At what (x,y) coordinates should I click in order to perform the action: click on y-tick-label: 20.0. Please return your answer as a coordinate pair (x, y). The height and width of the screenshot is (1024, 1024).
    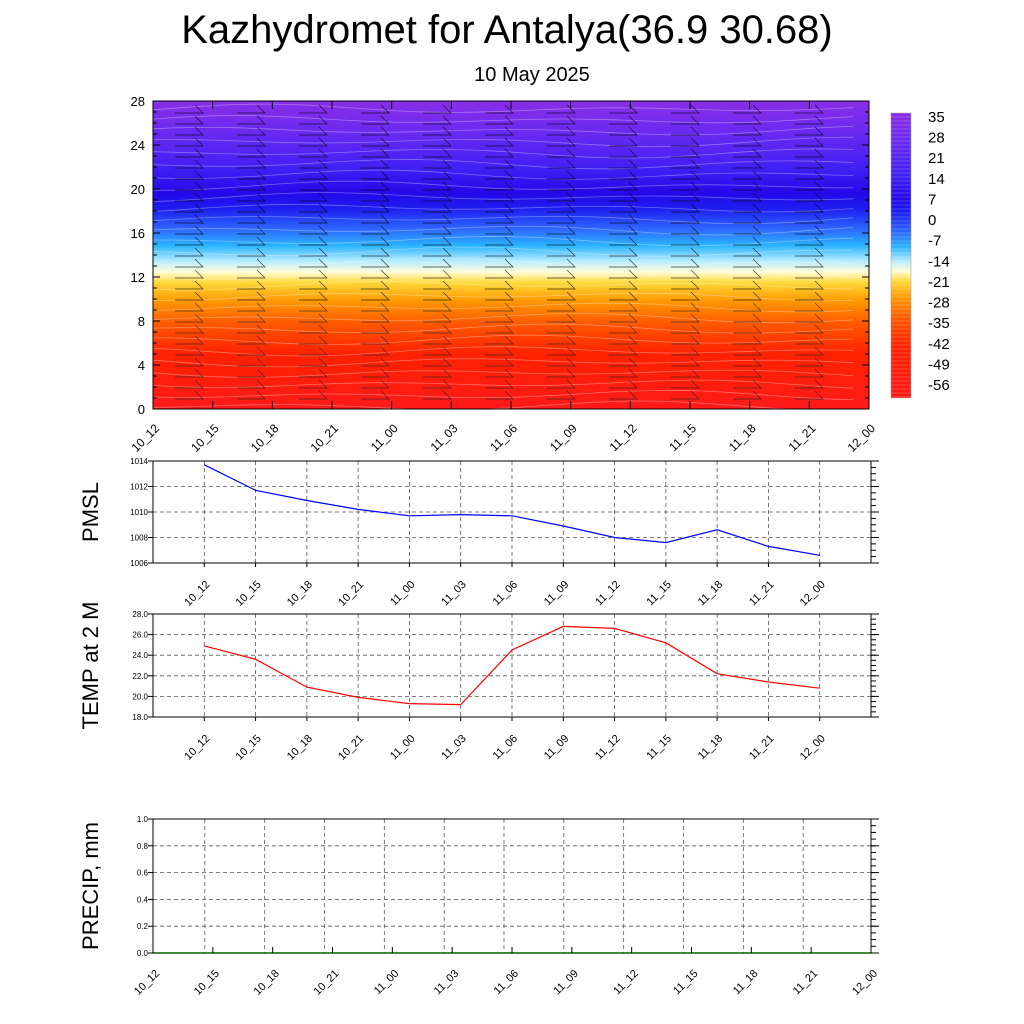
    Looking at the image, I should click on (140, 696).